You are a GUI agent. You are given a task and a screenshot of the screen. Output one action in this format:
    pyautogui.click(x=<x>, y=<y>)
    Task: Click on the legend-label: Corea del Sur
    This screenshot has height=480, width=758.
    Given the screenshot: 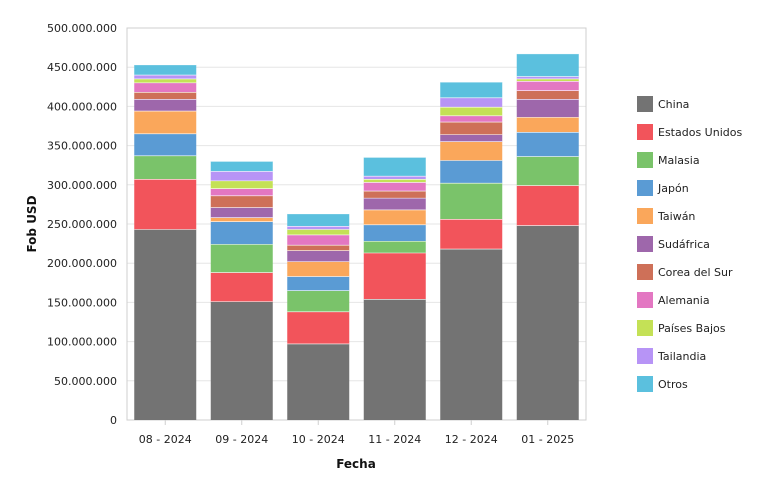 What is the action you would take?
    pyautogui.click(x=695, y=272)
    